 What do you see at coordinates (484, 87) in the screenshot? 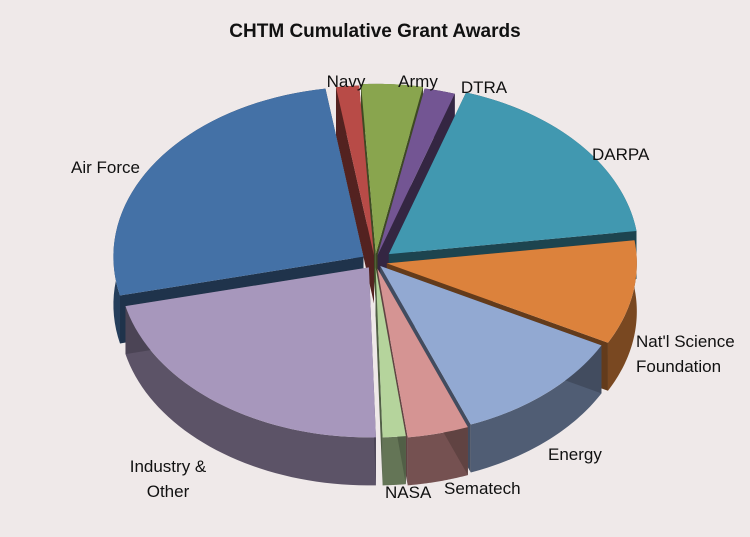
I see `pie-label-dtra: DTRA` at bounding box center [484, 87].